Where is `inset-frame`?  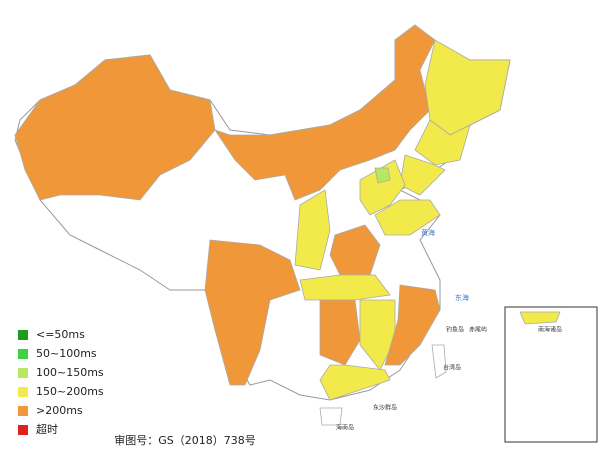 inset-frame is located at coordinates (551, 374).